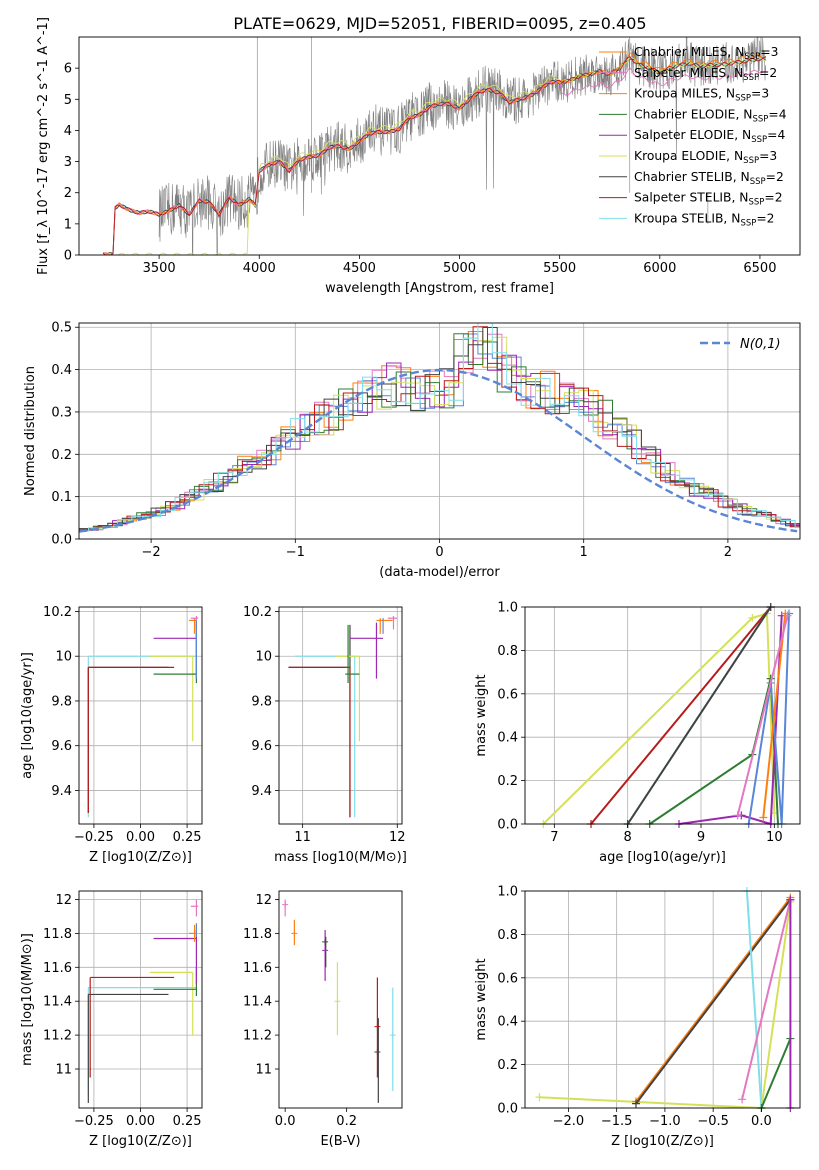 Image resolution: width=819 pixels, height=1170 pixels. Describe the element at coordinates (709, 178) in the screenshot. I see `legend-label: Chabrier STELIB, NSSP=2` at that location.